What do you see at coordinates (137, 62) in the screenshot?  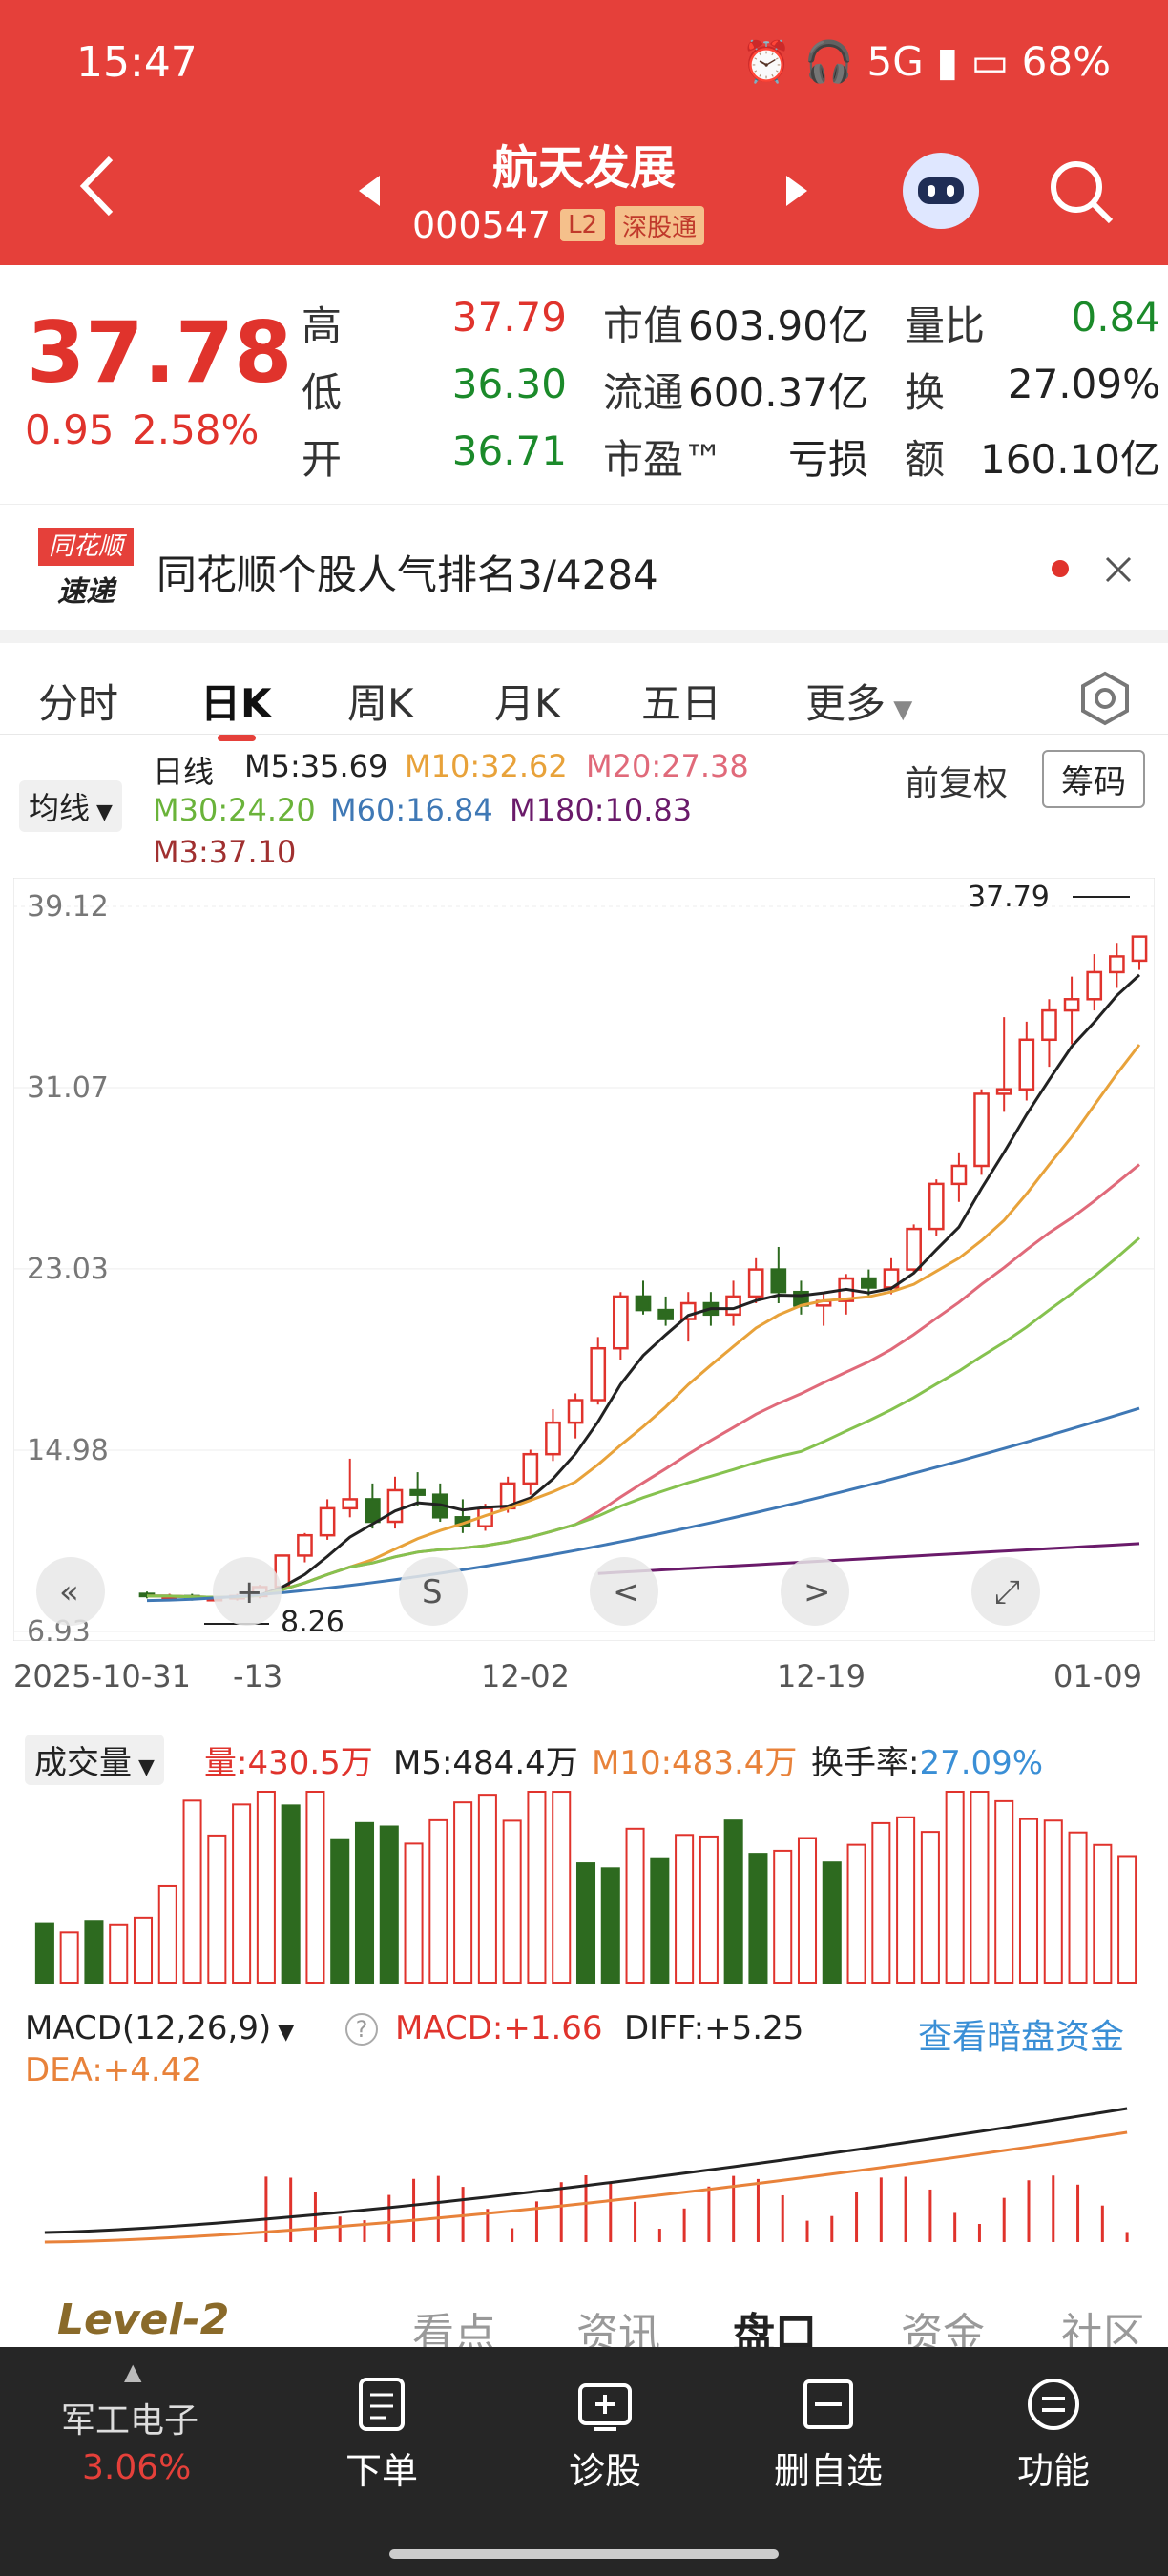 I see `status-time: 15:47` at bounding box center [137, 62].